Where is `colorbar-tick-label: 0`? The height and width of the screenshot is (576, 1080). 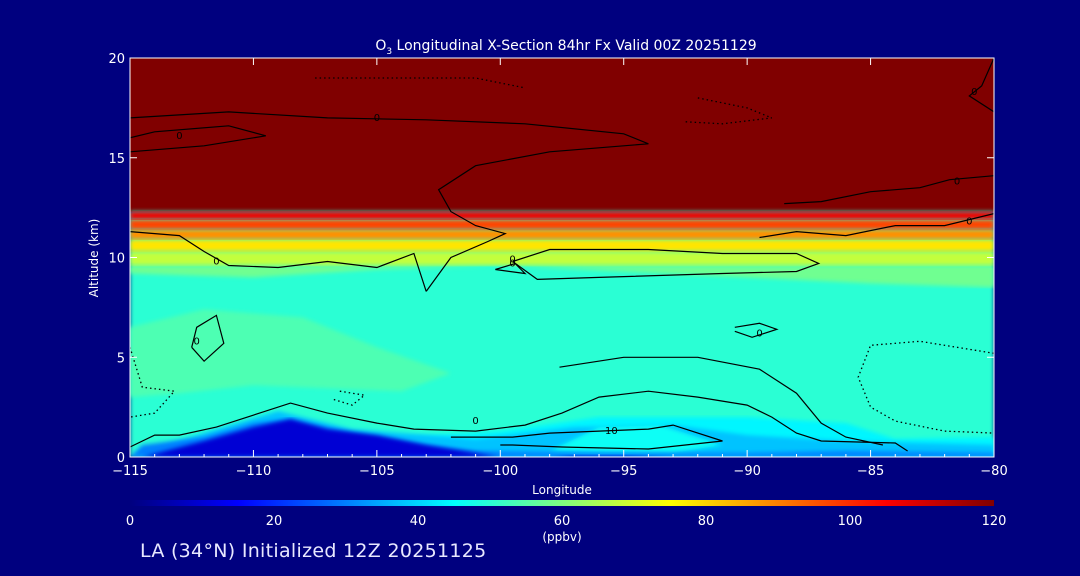
colorbar-tick-label: 0 is located at coordinates (130, 521).